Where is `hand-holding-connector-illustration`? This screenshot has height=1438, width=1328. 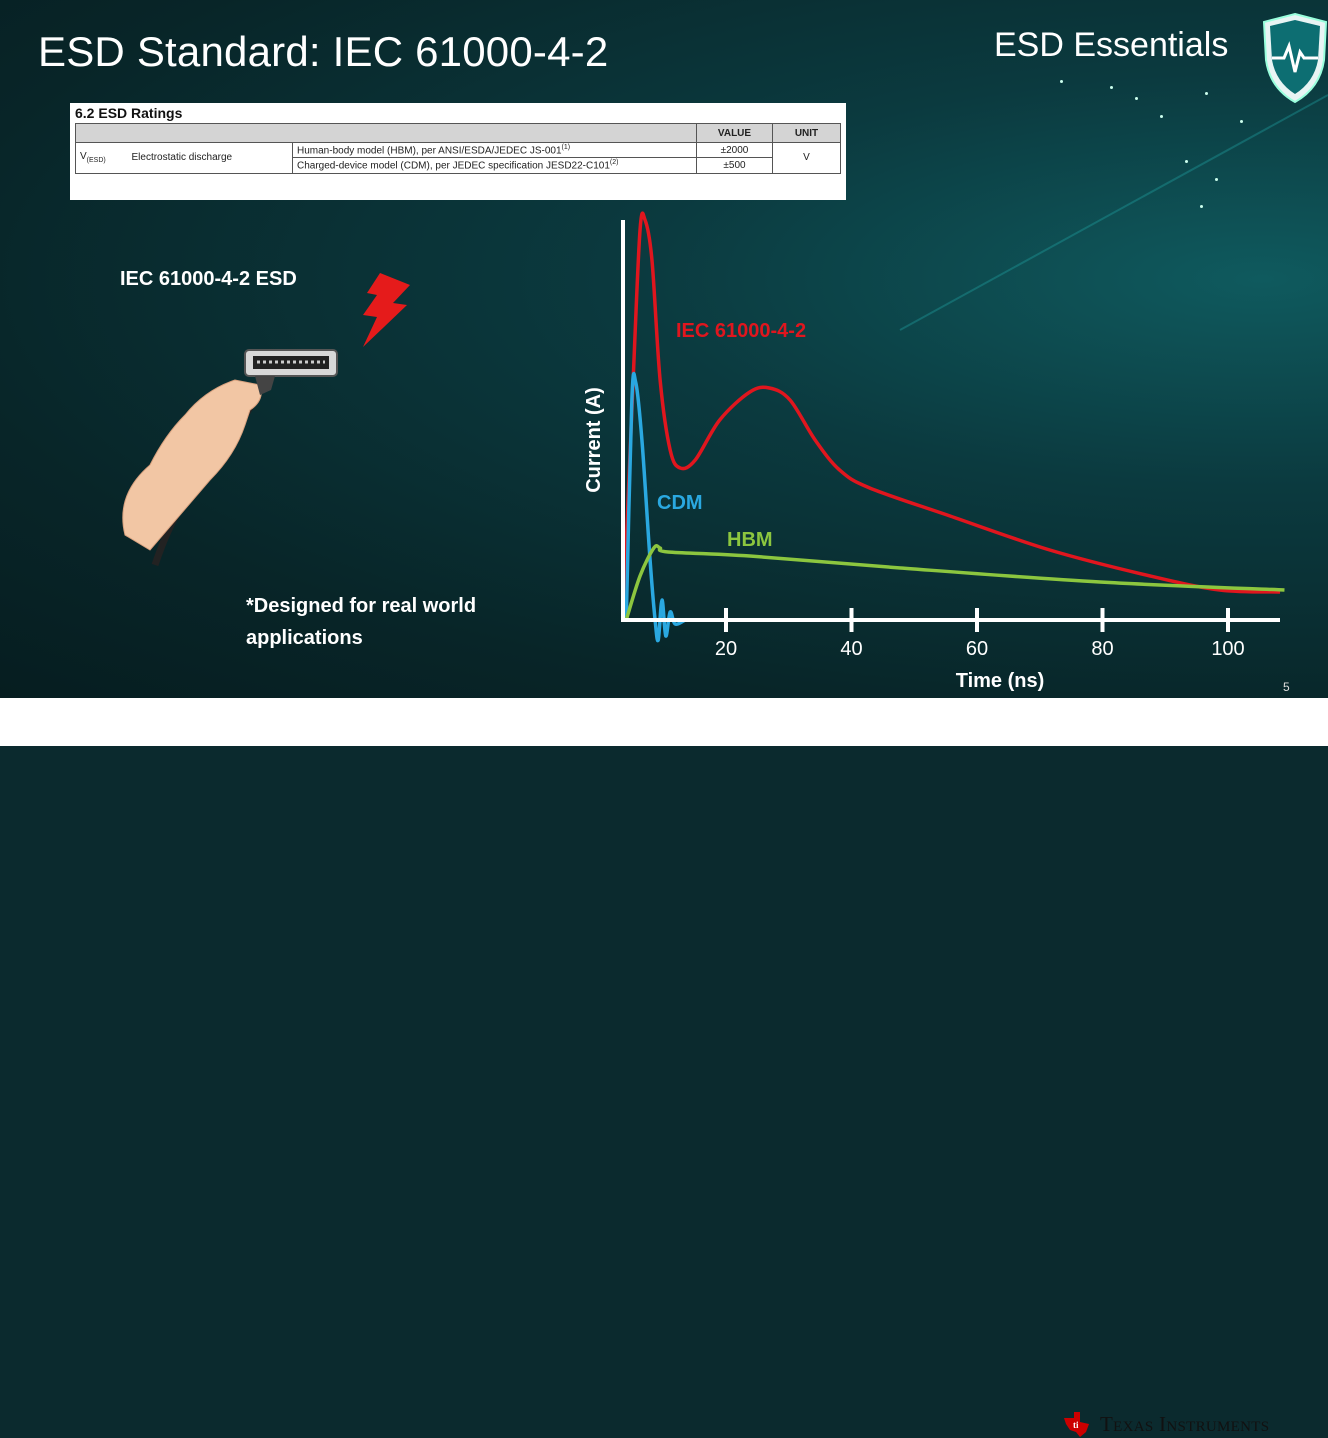
hand-holding-connector-illustration is located at coordinates (266, 420).